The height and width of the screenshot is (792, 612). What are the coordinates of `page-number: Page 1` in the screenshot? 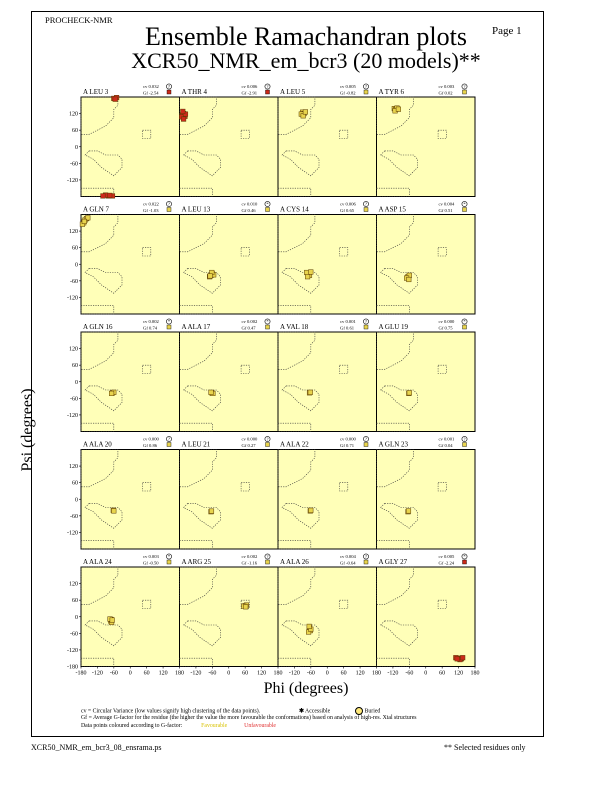 It's located at (507, 31).